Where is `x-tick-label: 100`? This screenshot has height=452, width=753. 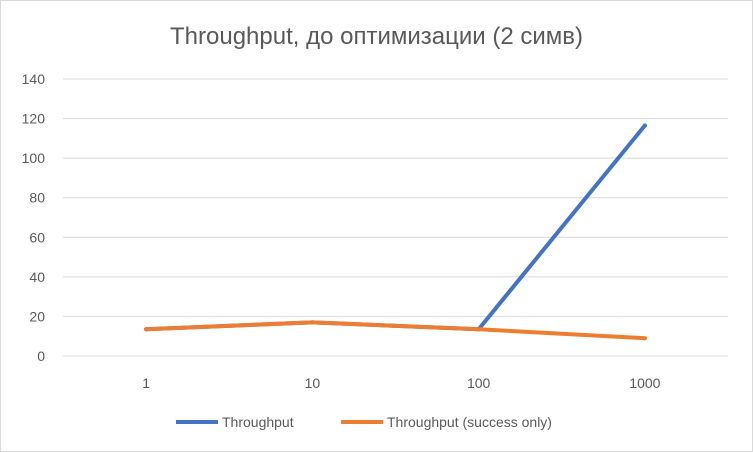 x-tick-label: 100 is located at coordinates (479, 383).